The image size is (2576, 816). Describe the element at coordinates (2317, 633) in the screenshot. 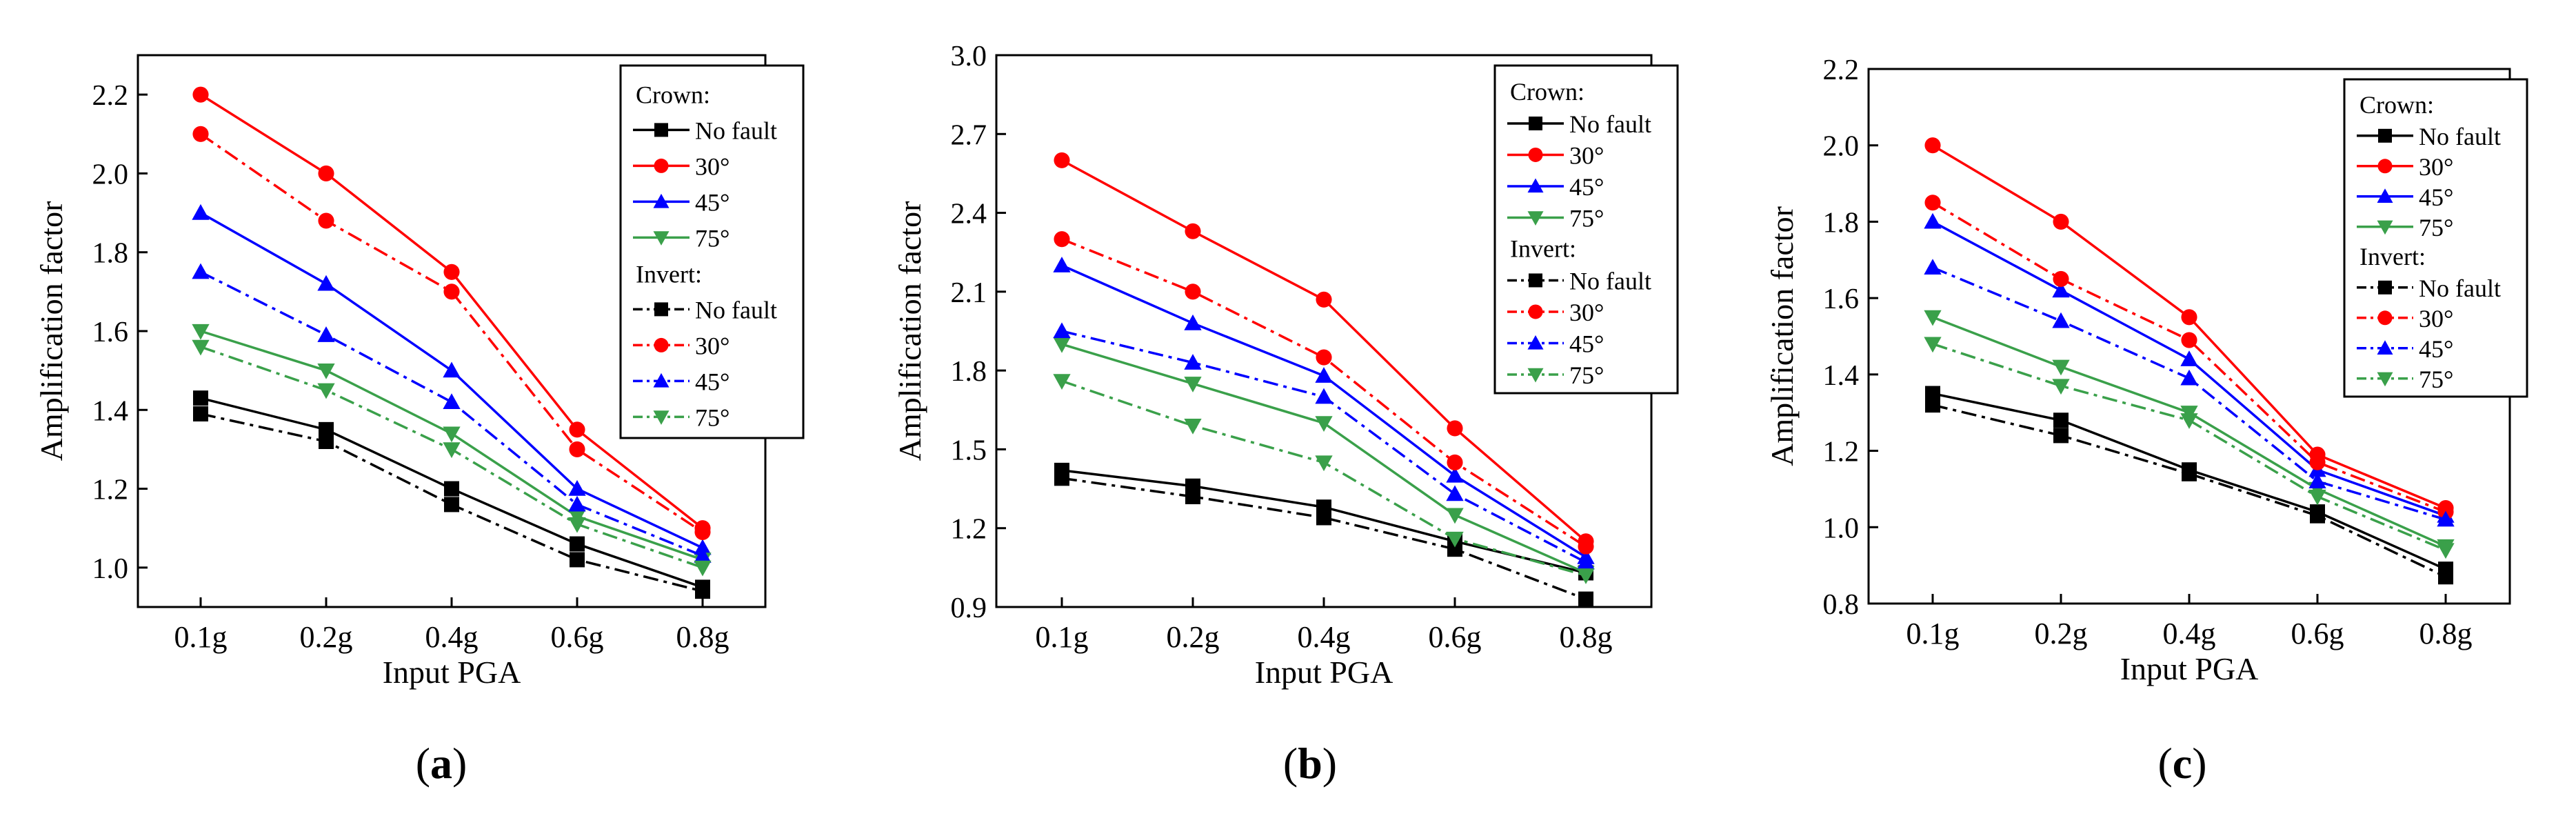

I see `x-tick-label: 0.6g` at that location.